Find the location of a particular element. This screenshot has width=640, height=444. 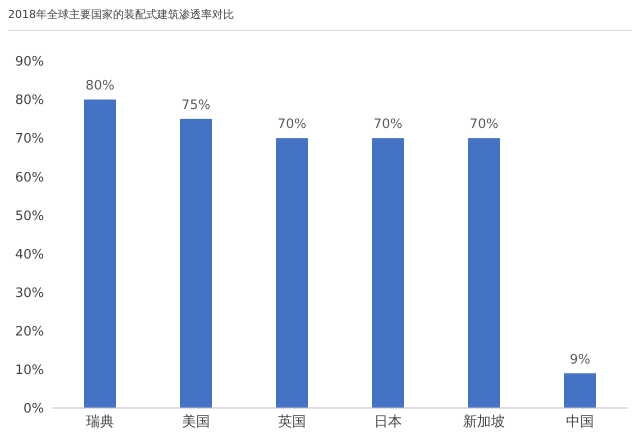

chart-title: 2018年全球主要国家的装配式建筑渗透率对比 is located at coordinates (121, 15).